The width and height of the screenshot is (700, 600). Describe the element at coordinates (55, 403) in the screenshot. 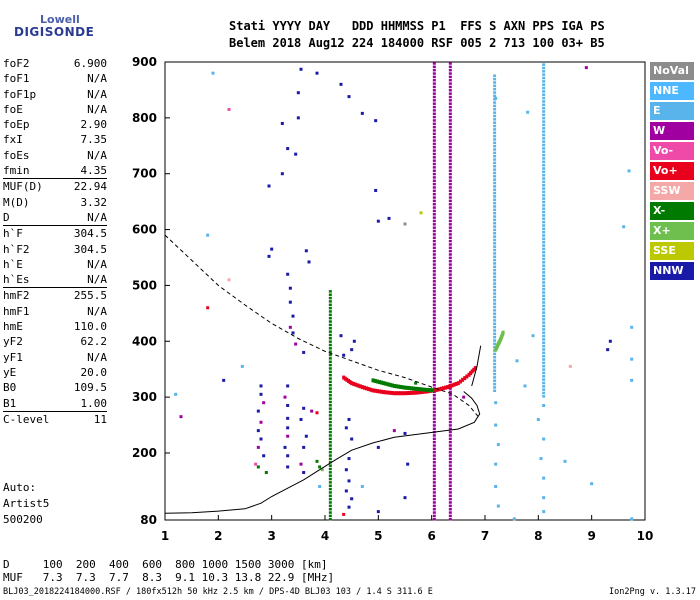

I see `param-row: B1 1.00` at that location.